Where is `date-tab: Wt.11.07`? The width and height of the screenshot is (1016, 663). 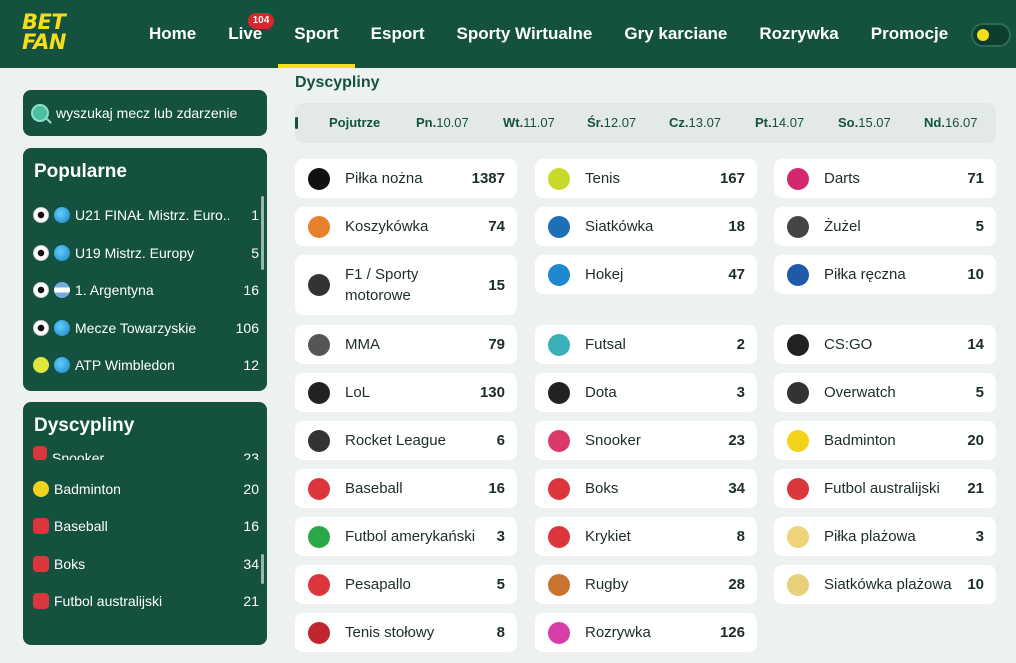 date-tab: Wt.11.07 is located at coordinates (529, 122).